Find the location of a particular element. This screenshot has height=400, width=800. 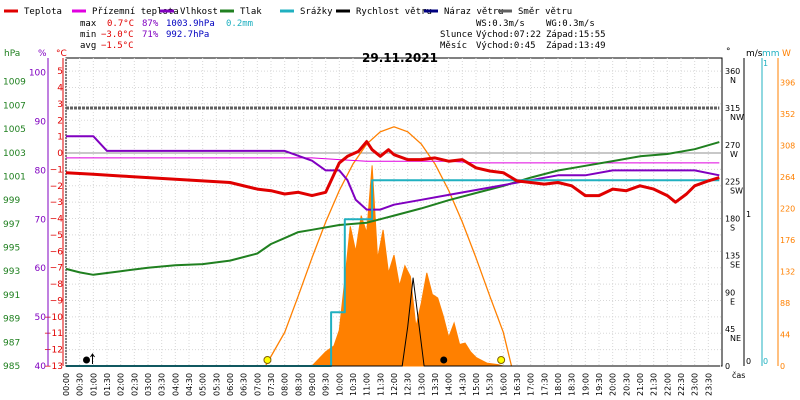

legend-item-tlak: Tlak is located at coordinates (241, 12).